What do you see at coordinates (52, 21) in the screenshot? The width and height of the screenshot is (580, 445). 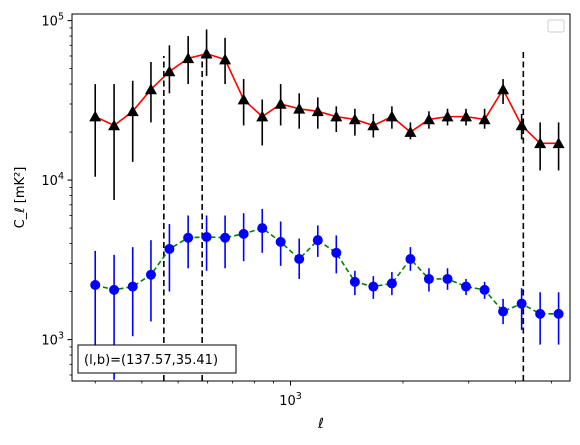 I see `y-tick-label-3: 10⁵` at bounding box center [52, 21].